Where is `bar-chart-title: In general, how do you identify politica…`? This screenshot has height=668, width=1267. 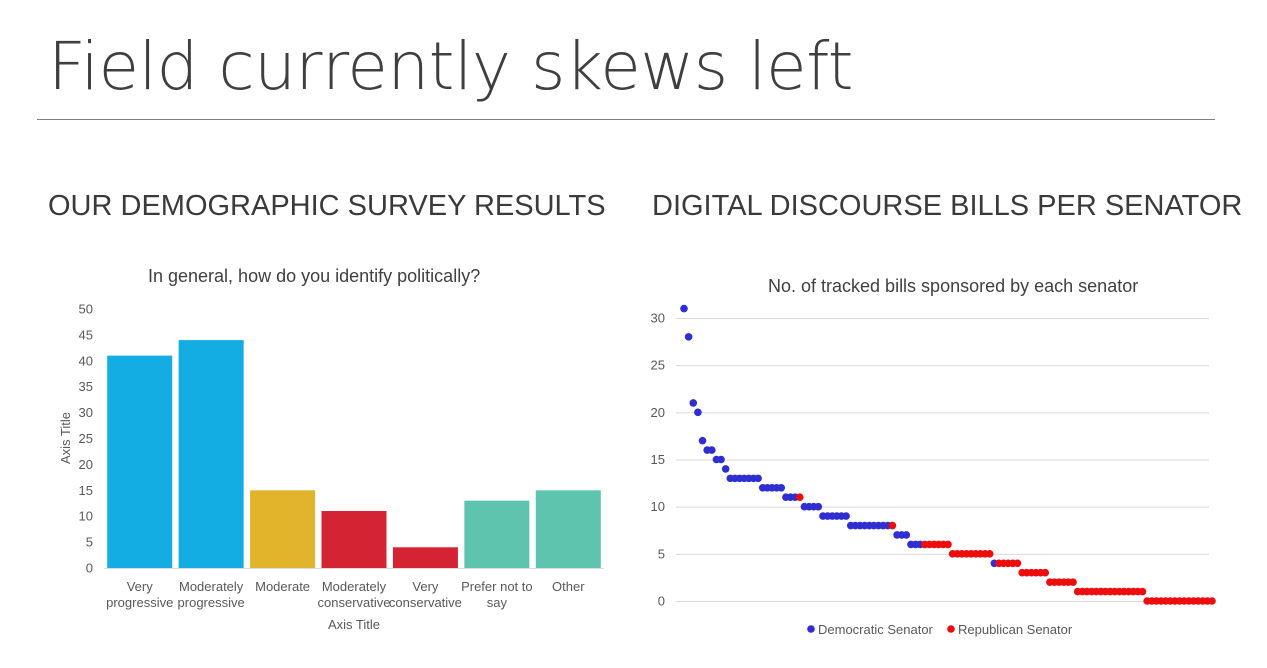 bar-chart-title: In general, how do you identify politica… is located at coordinates (314, 276).